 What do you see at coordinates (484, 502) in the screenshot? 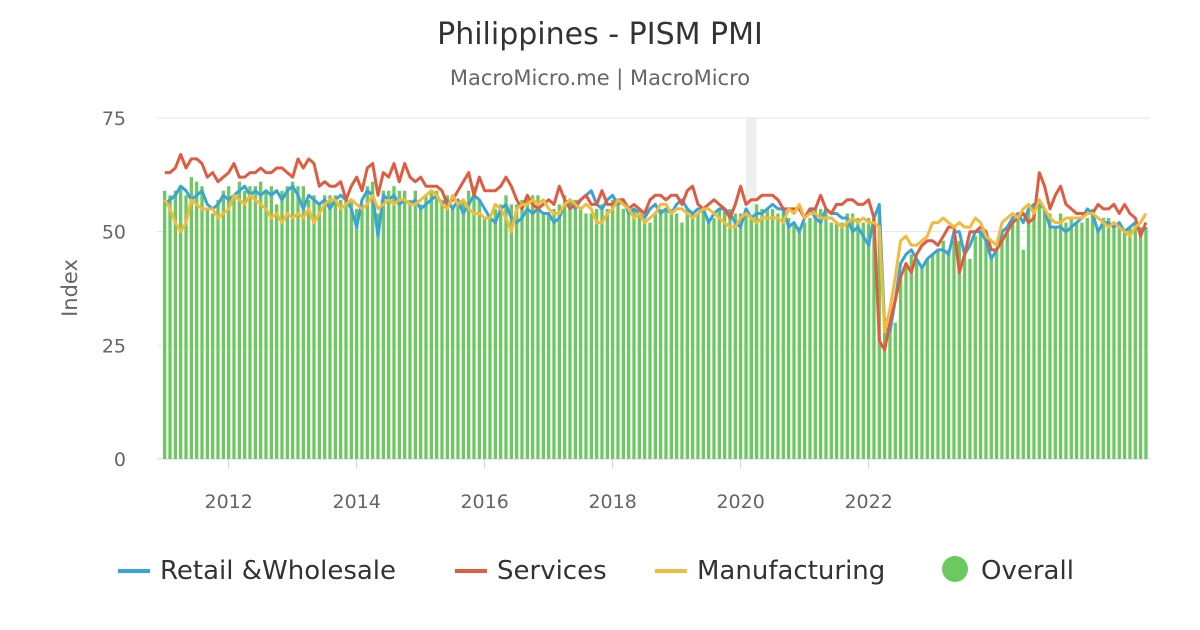
I see `x-tick-2016: 2016` at bounding box center [484, 502].